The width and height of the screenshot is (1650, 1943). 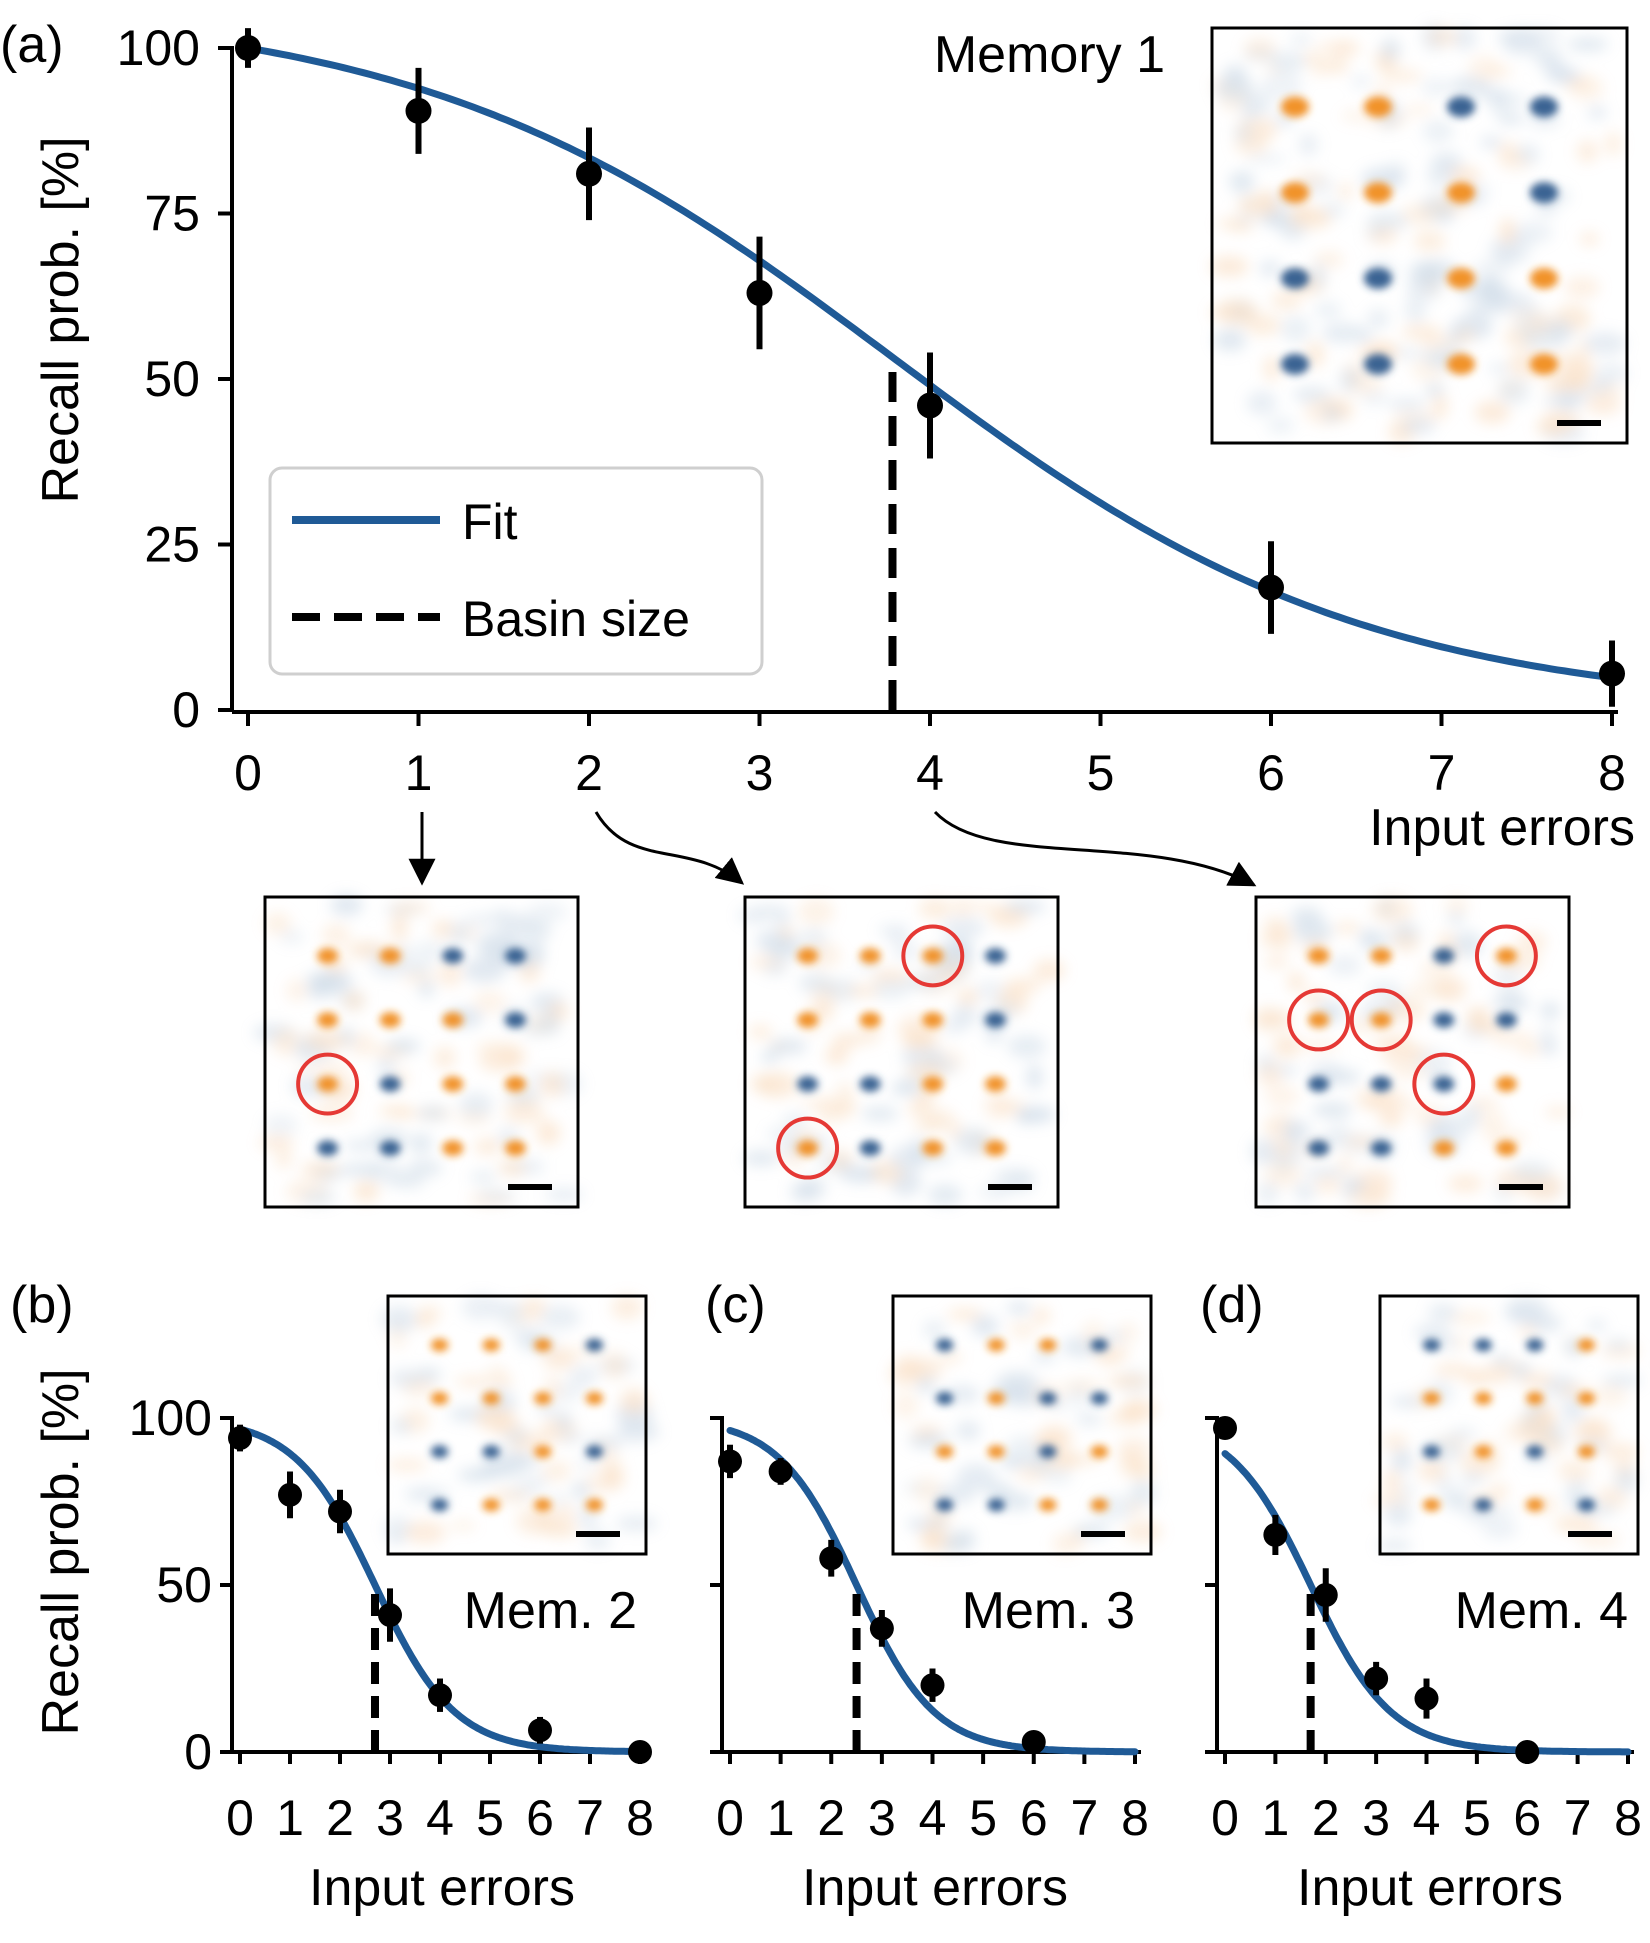 What do you see at coordinates (61, 319) in the screenshot?
I see `y-axis-title-a: Recall prob. [%]` at bounding box center [61, 319].